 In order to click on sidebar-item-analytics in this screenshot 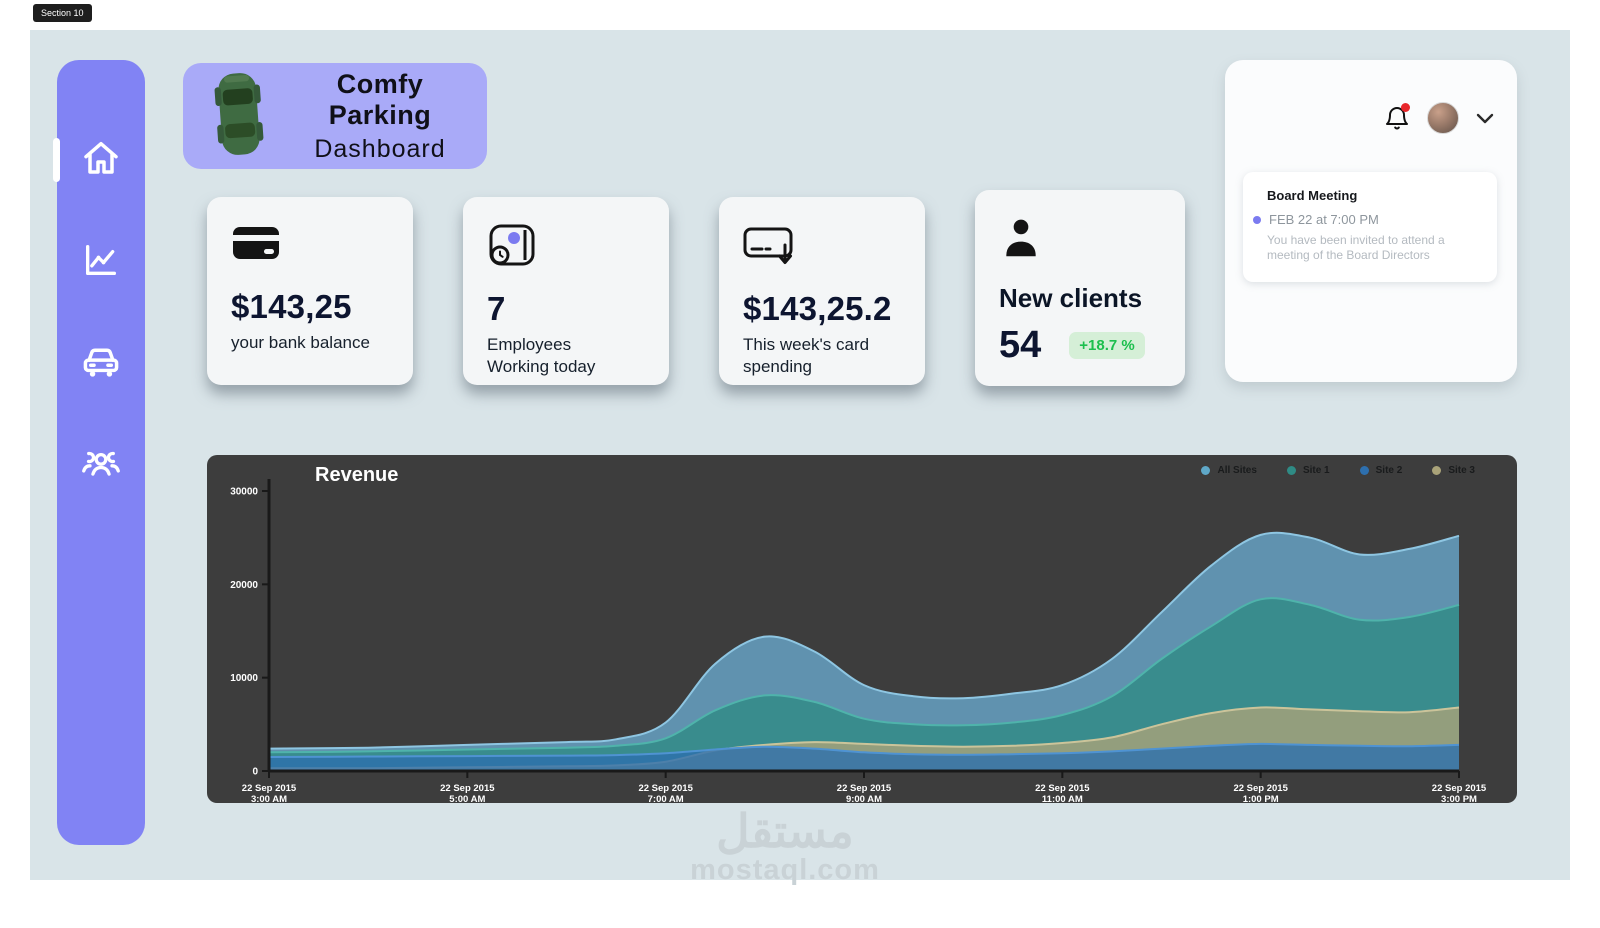, I will do `click(101, 262)`.